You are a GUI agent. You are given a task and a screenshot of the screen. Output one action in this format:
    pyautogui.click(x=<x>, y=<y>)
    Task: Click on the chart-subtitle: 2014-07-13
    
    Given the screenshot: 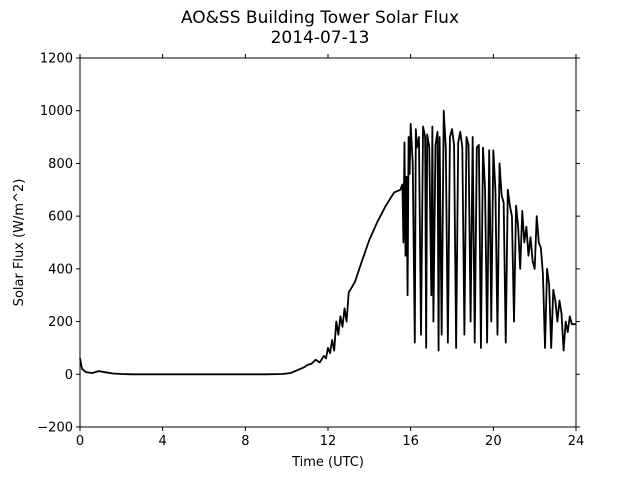 What is the action you would take?
    pyautogui.click(x=320, y=38)
    